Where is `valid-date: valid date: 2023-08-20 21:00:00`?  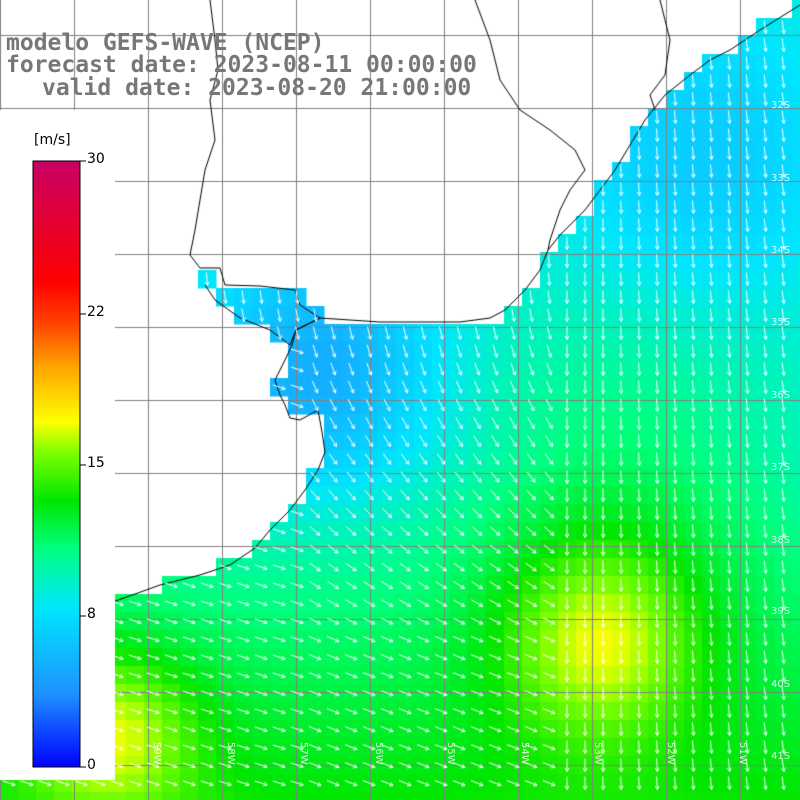 valid-date: valid date: 2023-08-20 21:00:00 is located at coordinates (257, 88).